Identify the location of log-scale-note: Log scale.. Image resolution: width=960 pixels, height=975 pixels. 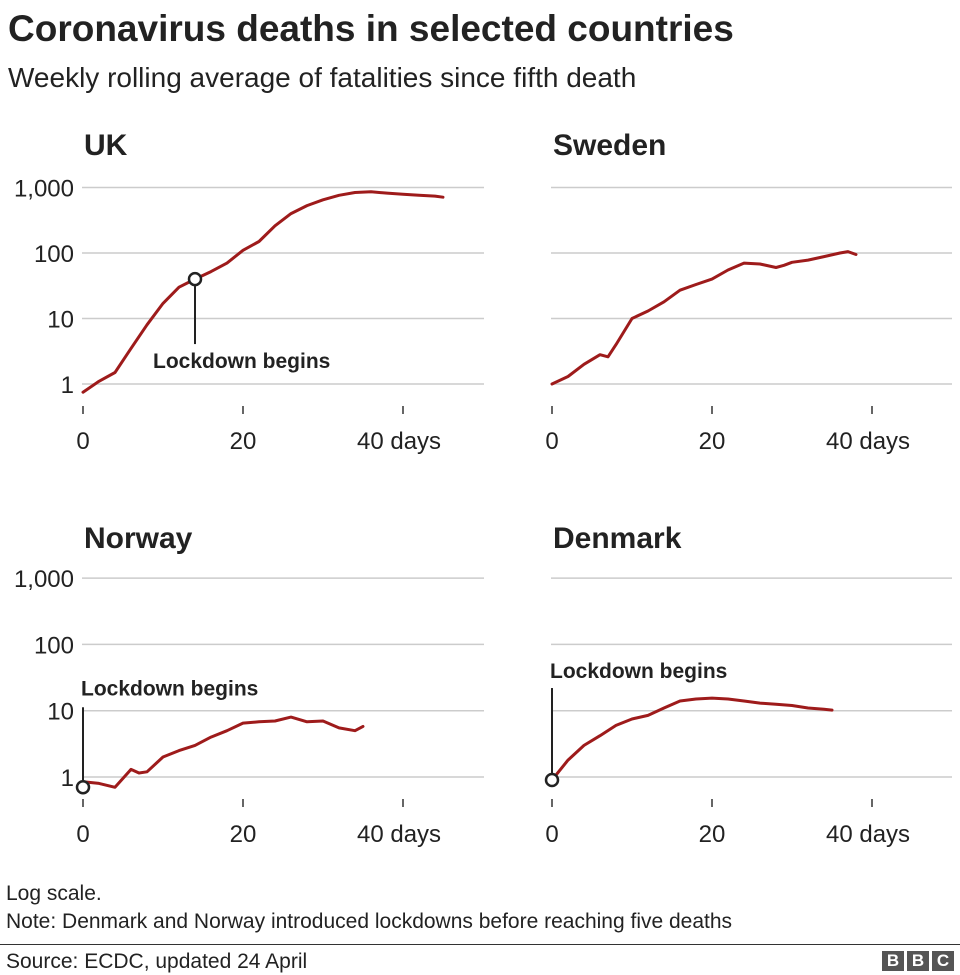
(54, 893).